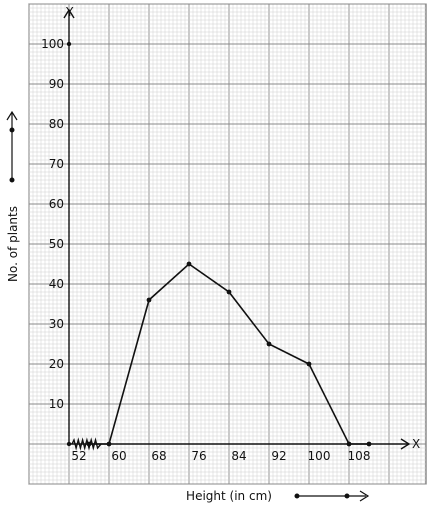 The width and height of the screenshot is (434, 510). What do you see at coordinates (56, 124) in the screenshot?
I see `y-tick-label: 80` at bounding box center [56, 124].